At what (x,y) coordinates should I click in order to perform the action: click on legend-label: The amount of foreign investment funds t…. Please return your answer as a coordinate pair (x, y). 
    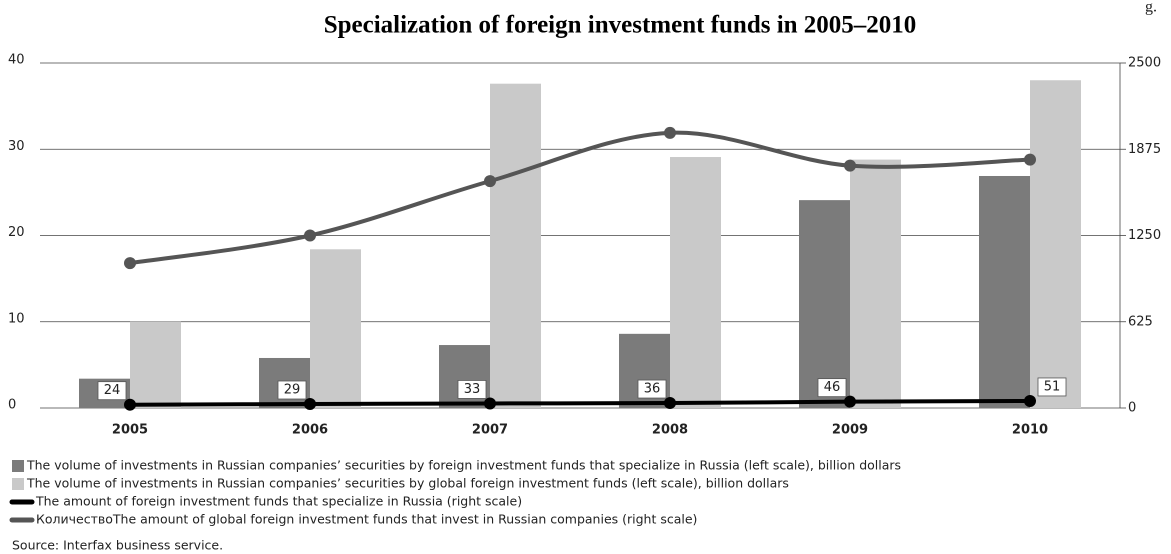
    Looking at the image, I should click on (278, 501).